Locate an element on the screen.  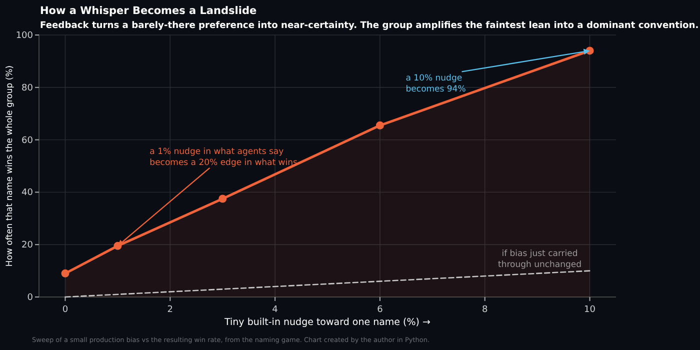
y-tick-label: 100 is located at coordinates (25, 36).